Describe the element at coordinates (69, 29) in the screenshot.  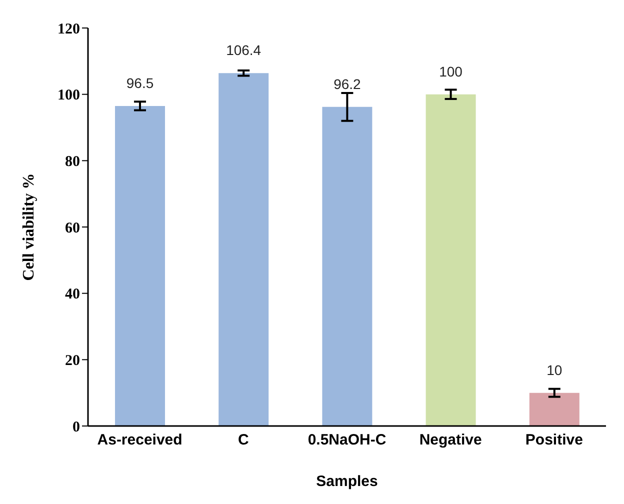
I see `y-tick-label: 120` at that location.